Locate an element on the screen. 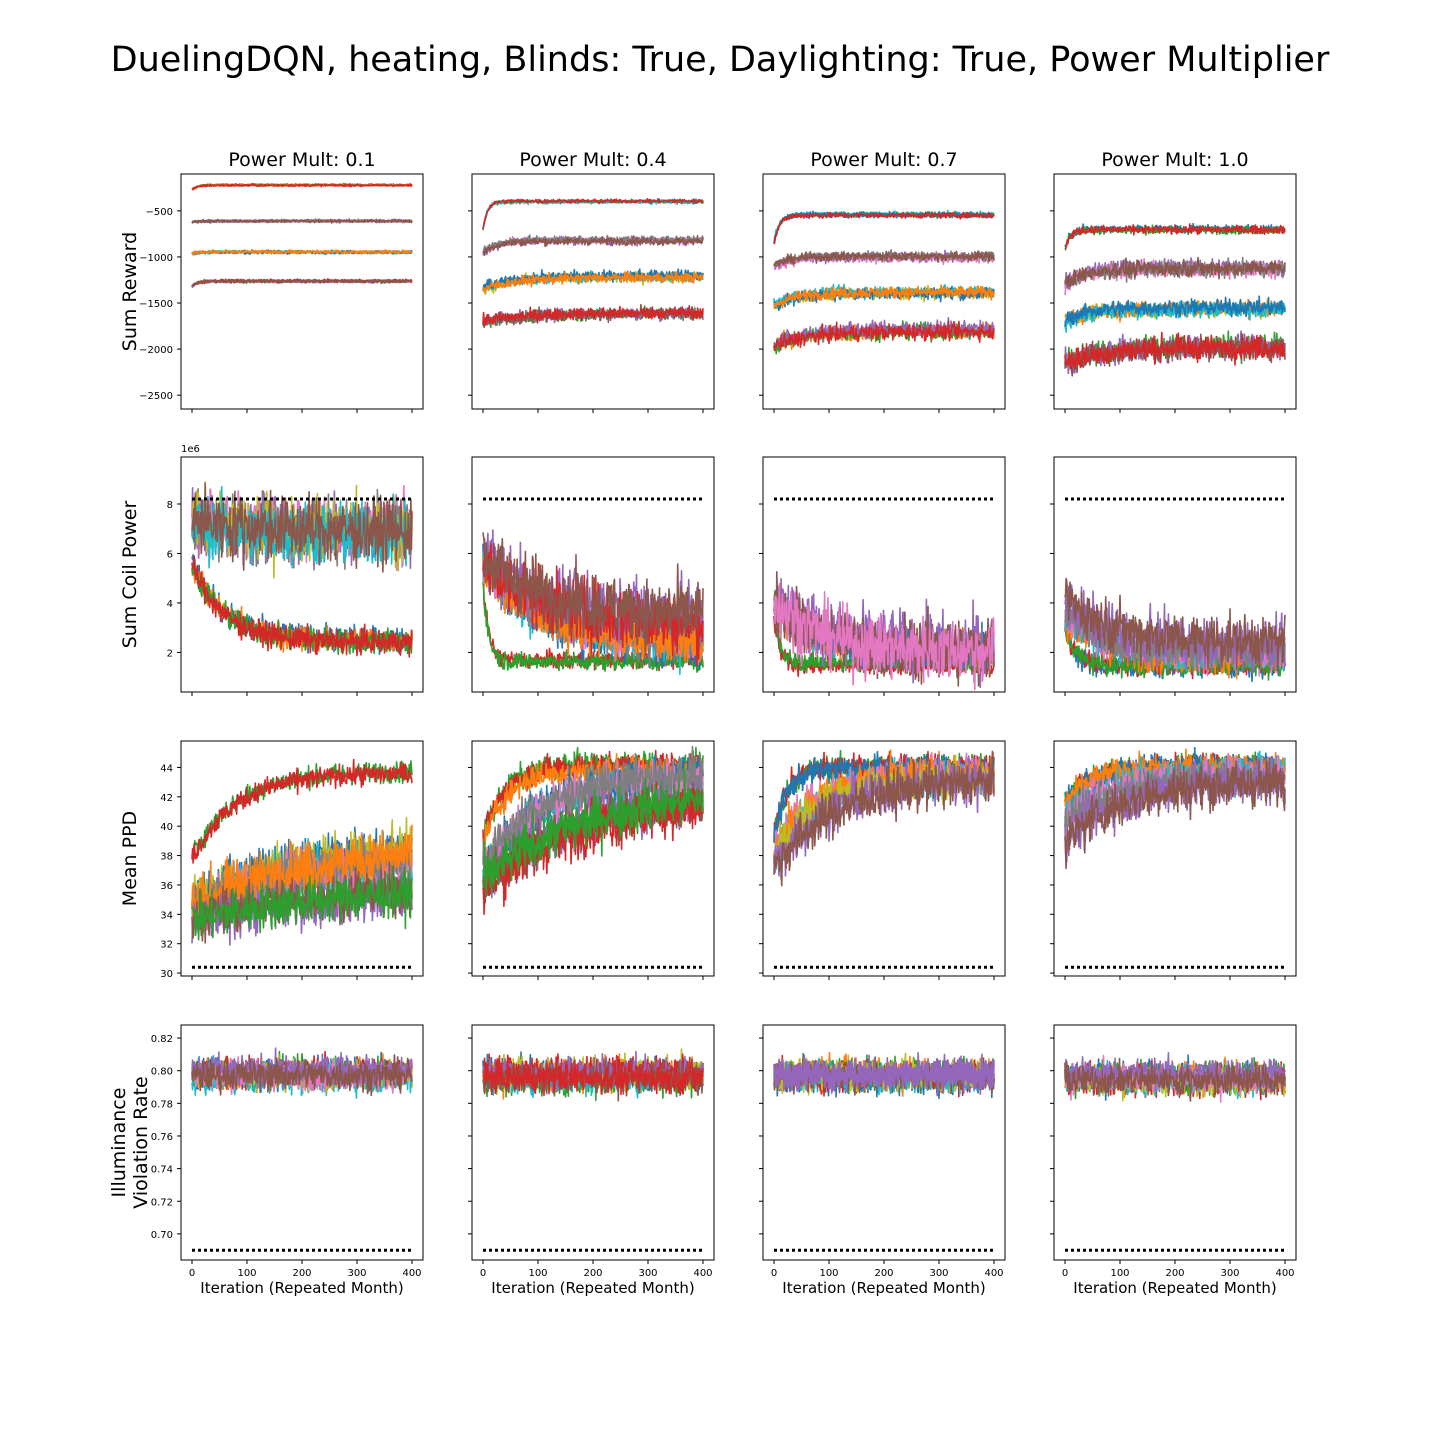 Image resolution: width=1440 pixels, height=1440 pixels. panel-r1-c0: 2 4 6 8 1e6 Sum Coil Power is located at coordinates (271, 570).